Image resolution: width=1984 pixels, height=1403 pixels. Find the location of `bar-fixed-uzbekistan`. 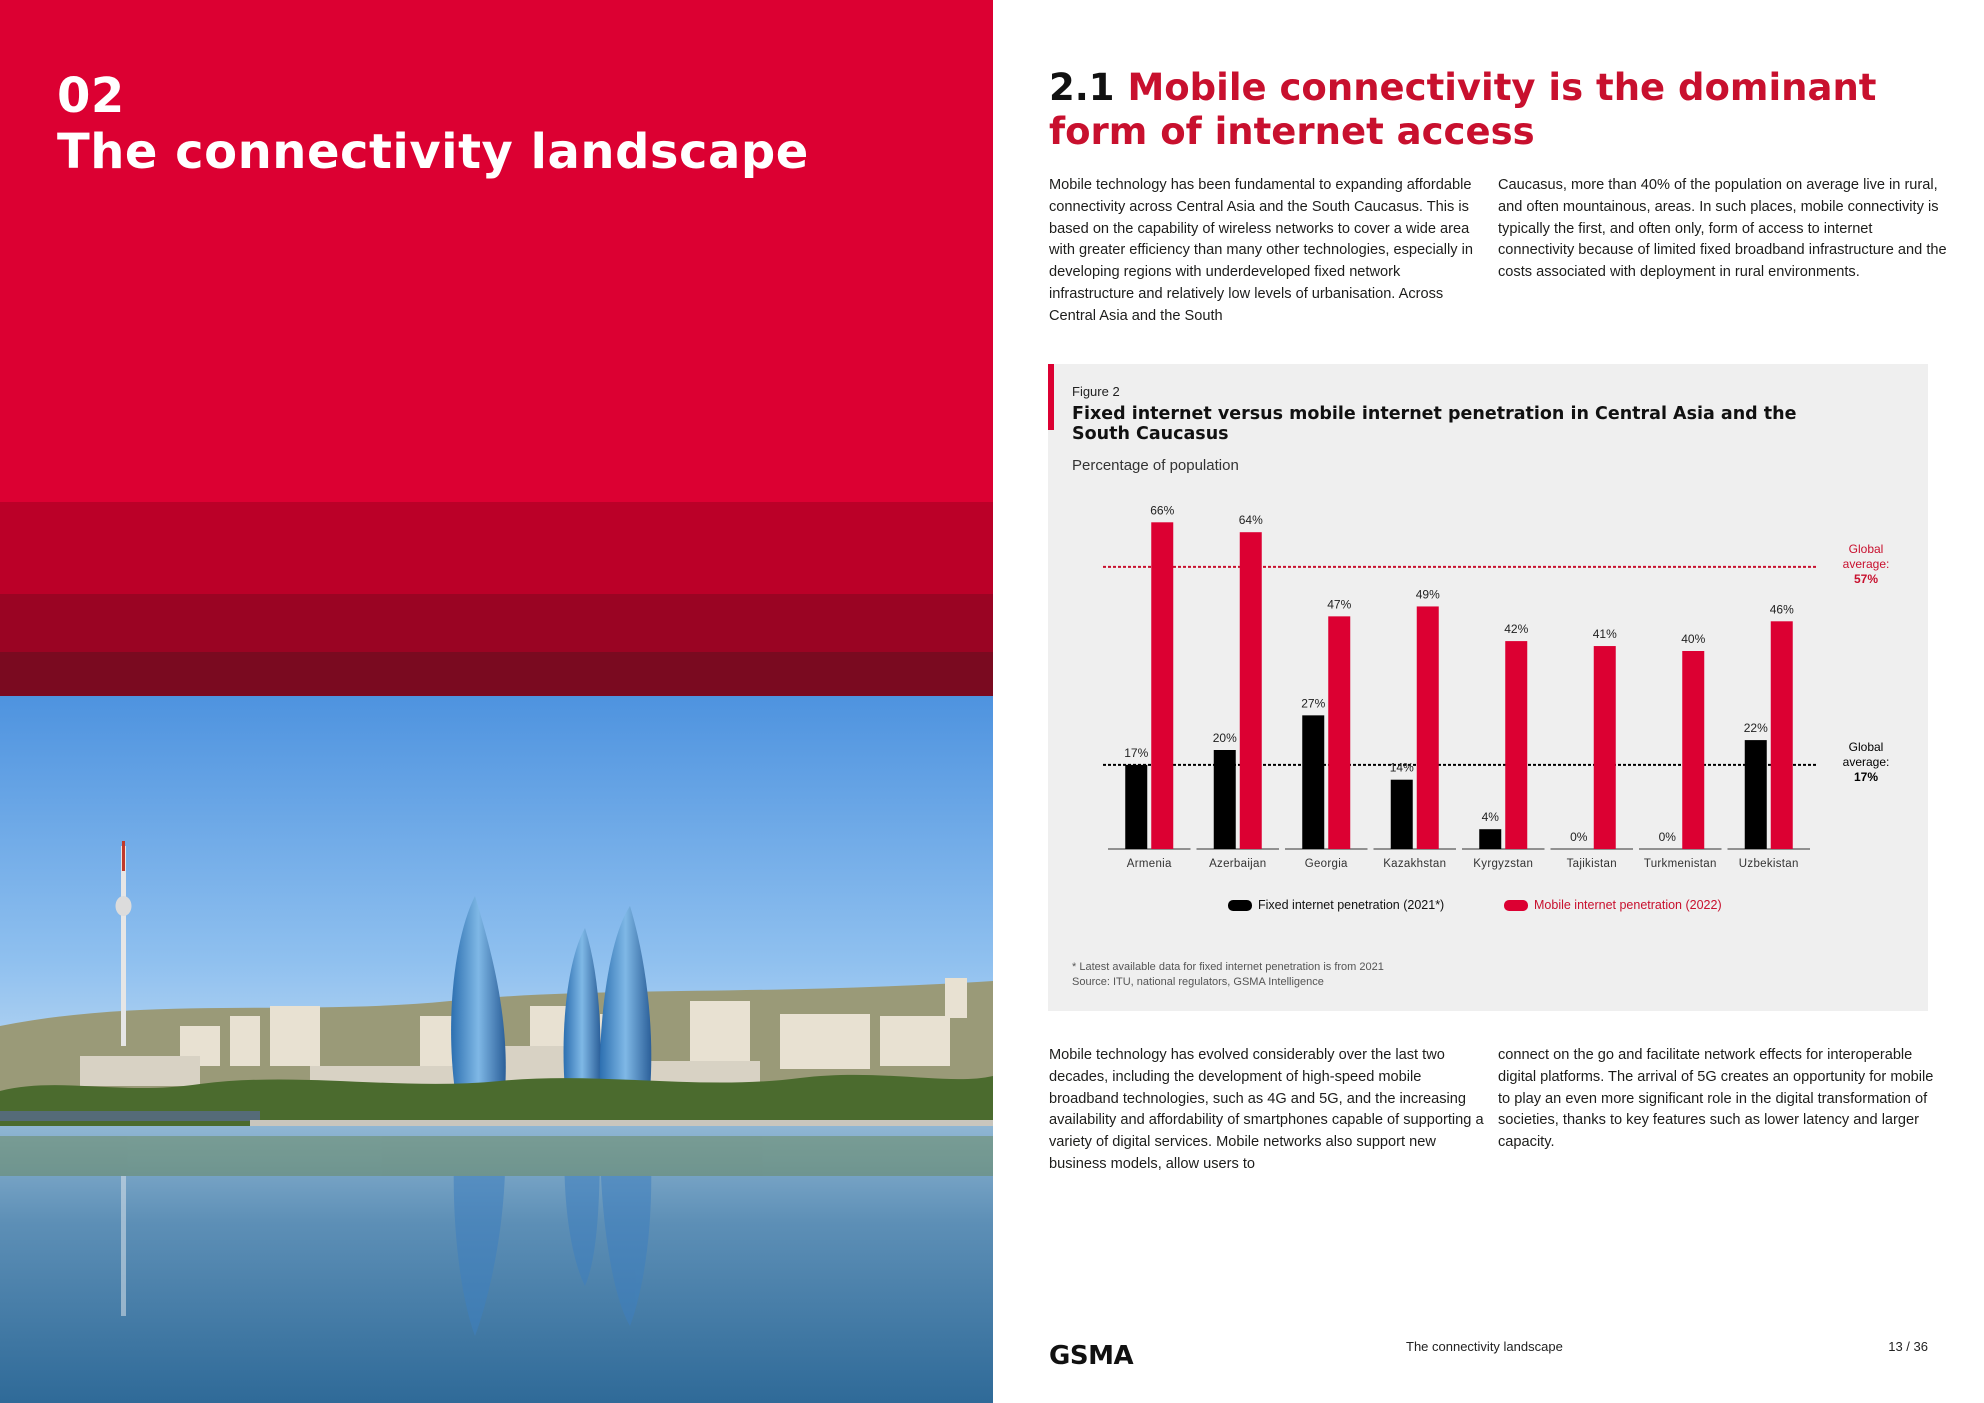

bar-fixed-uzbekistan is located at coordinates (1755, 794).